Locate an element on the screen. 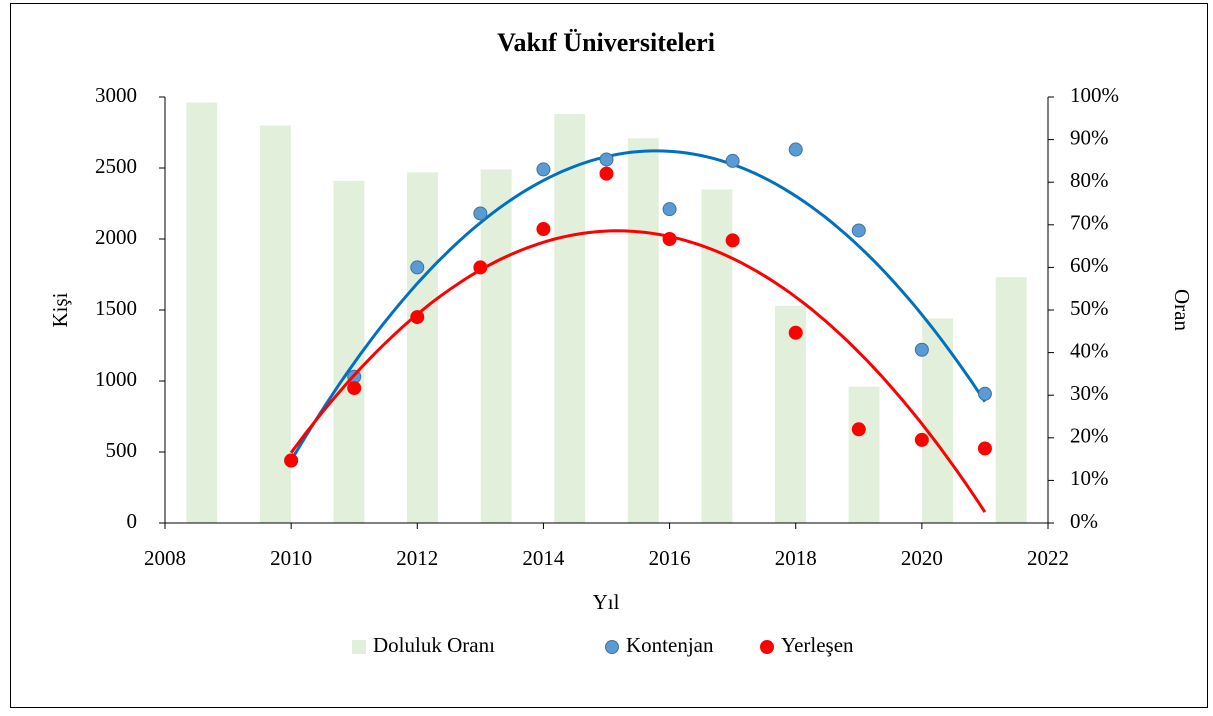  x-axis-label: Yıl is located at coordinates (606, 602).